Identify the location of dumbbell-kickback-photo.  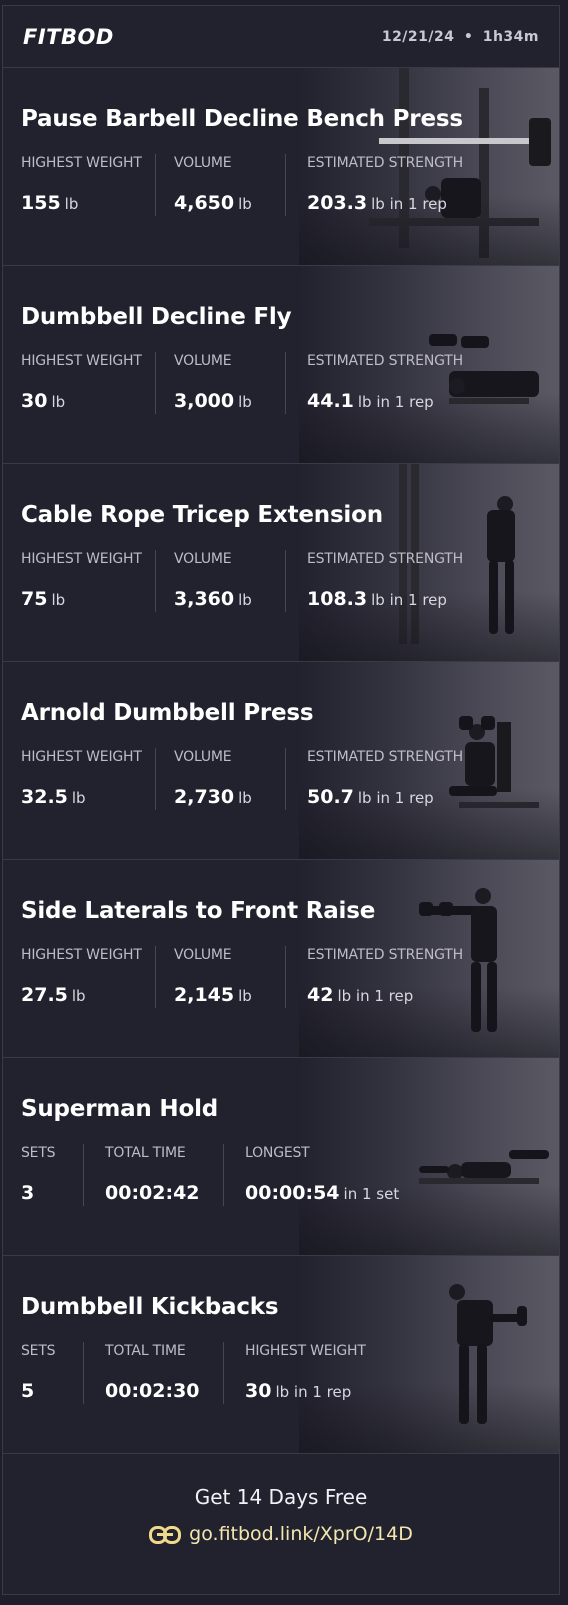
(429, 1354).